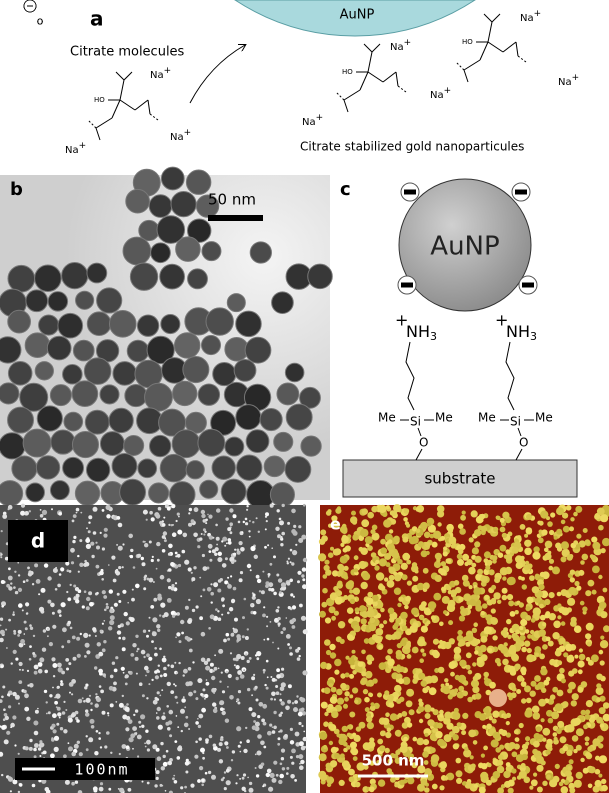 The image size is (609, 793). I want to click on methyl: Me, so click(387, 418).